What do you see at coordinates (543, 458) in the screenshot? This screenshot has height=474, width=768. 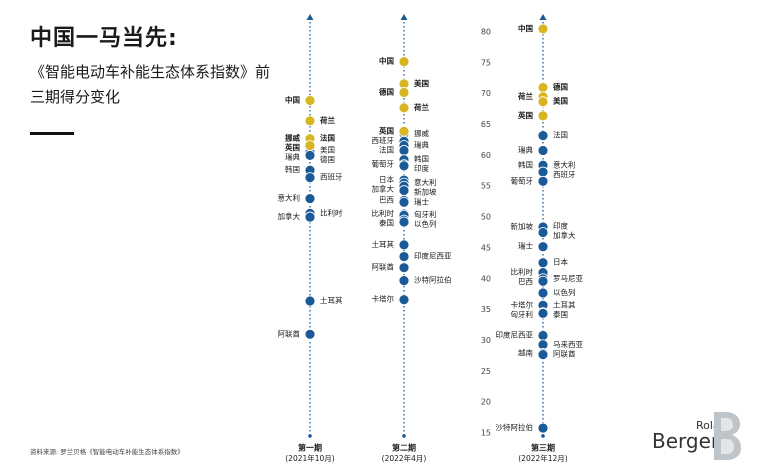 I see `period-date: (2022年12月)` at bounding box center [543, 458].